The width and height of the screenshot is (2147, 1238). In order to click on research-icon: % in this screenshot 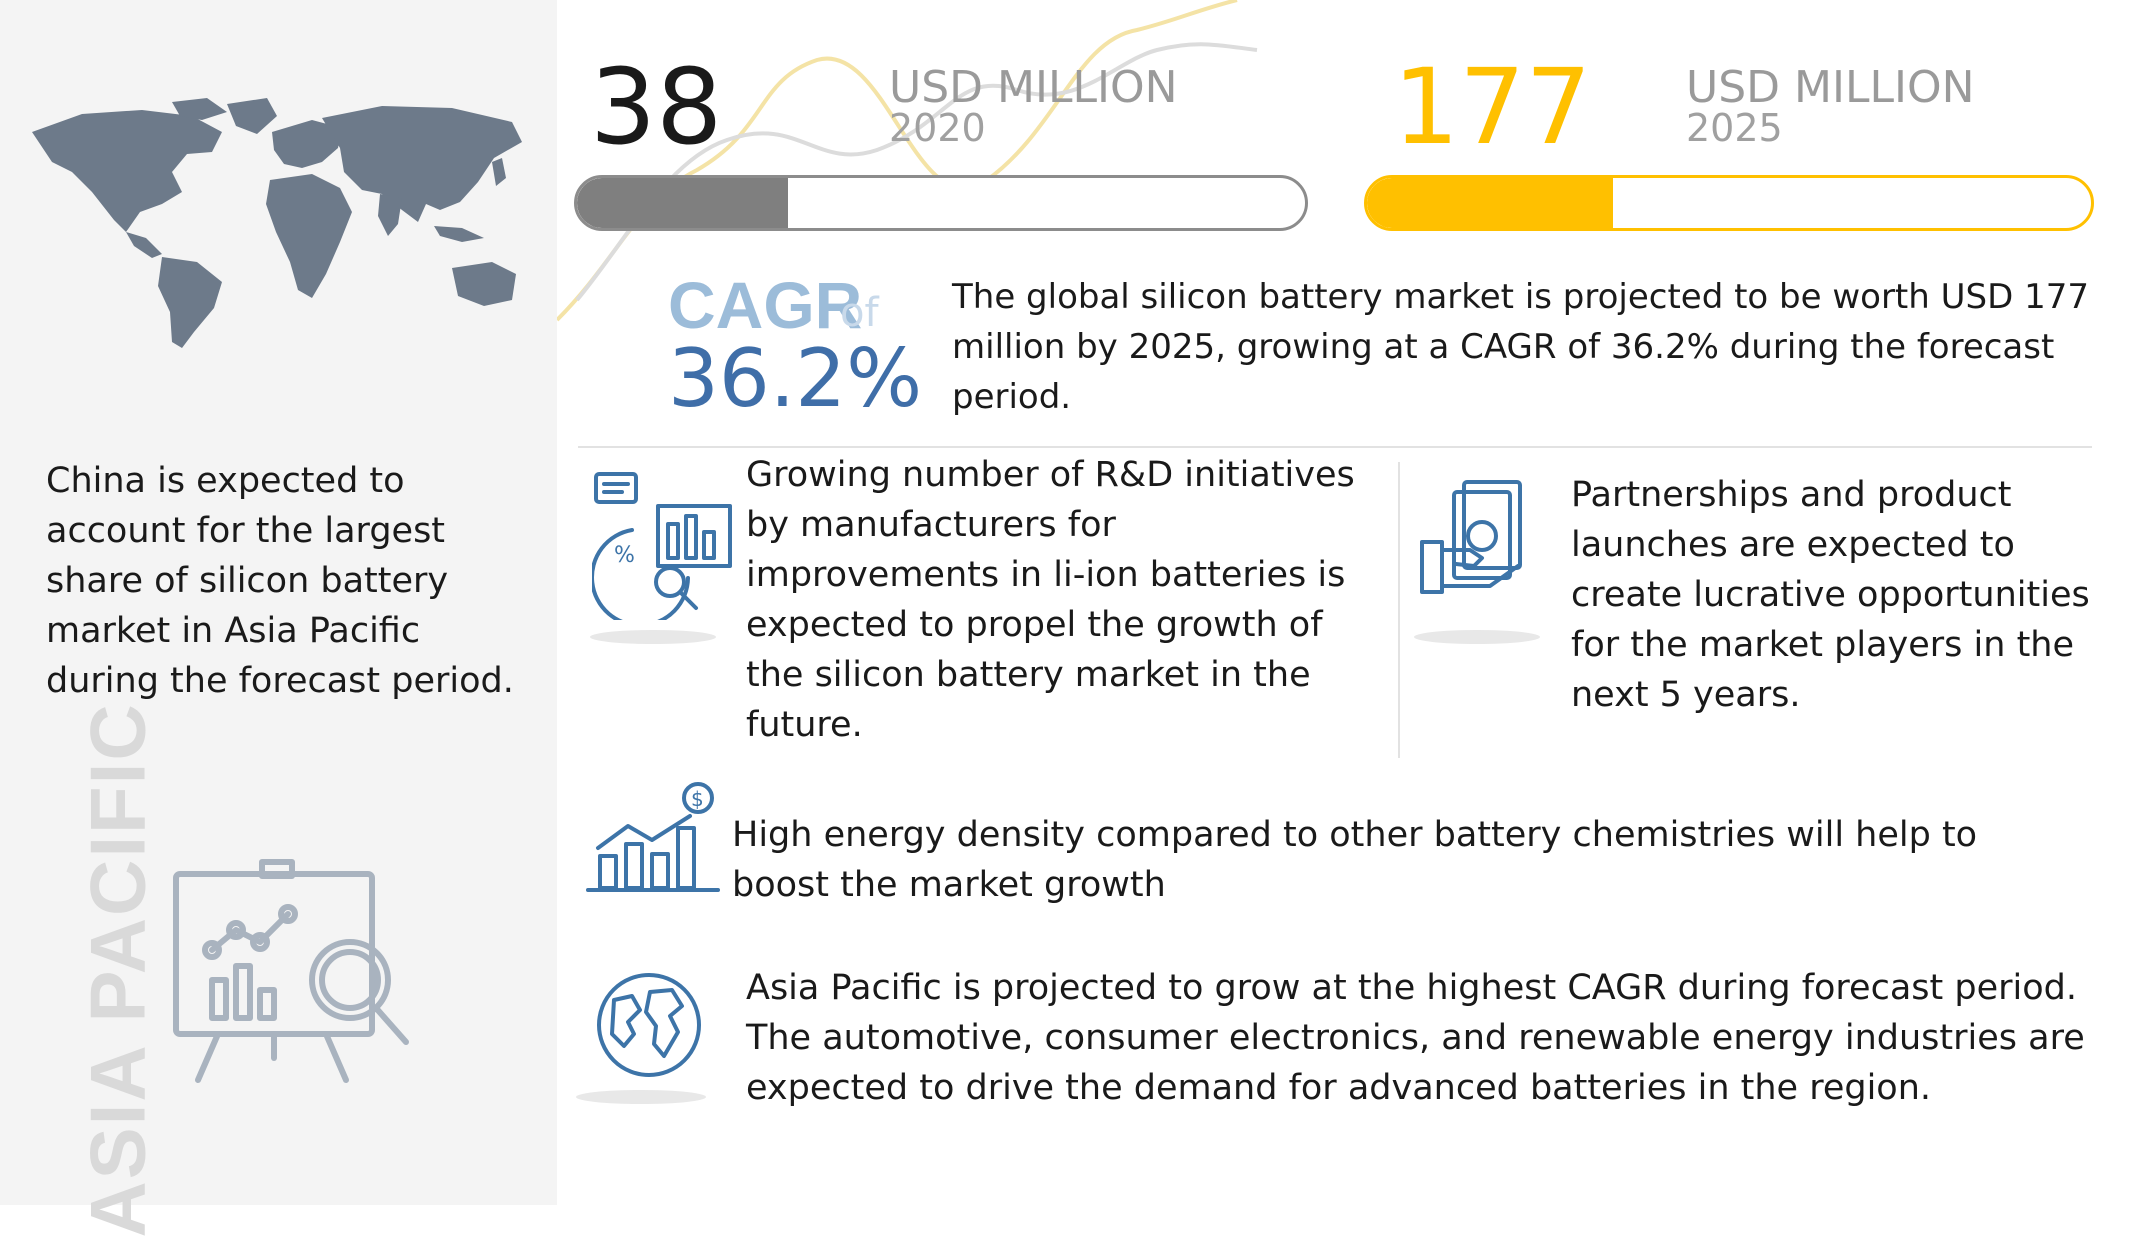, I will do `click(662, 546)`.